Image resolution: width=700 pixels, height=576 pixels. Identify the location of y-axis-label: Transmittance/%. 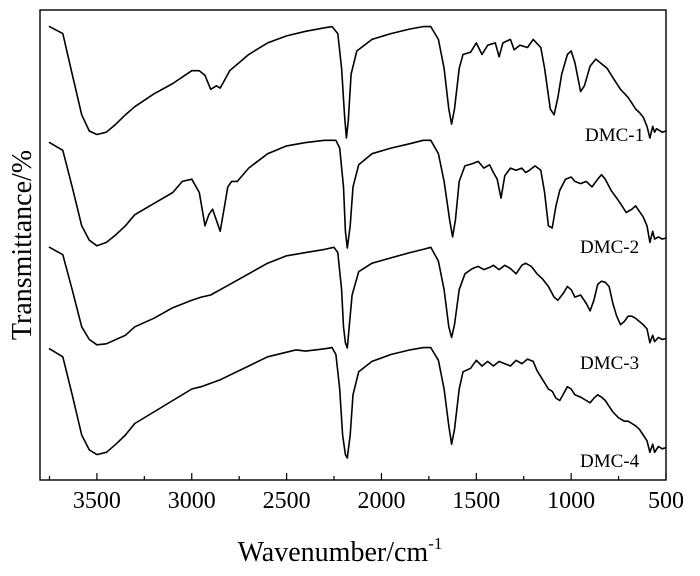
(22, 245).